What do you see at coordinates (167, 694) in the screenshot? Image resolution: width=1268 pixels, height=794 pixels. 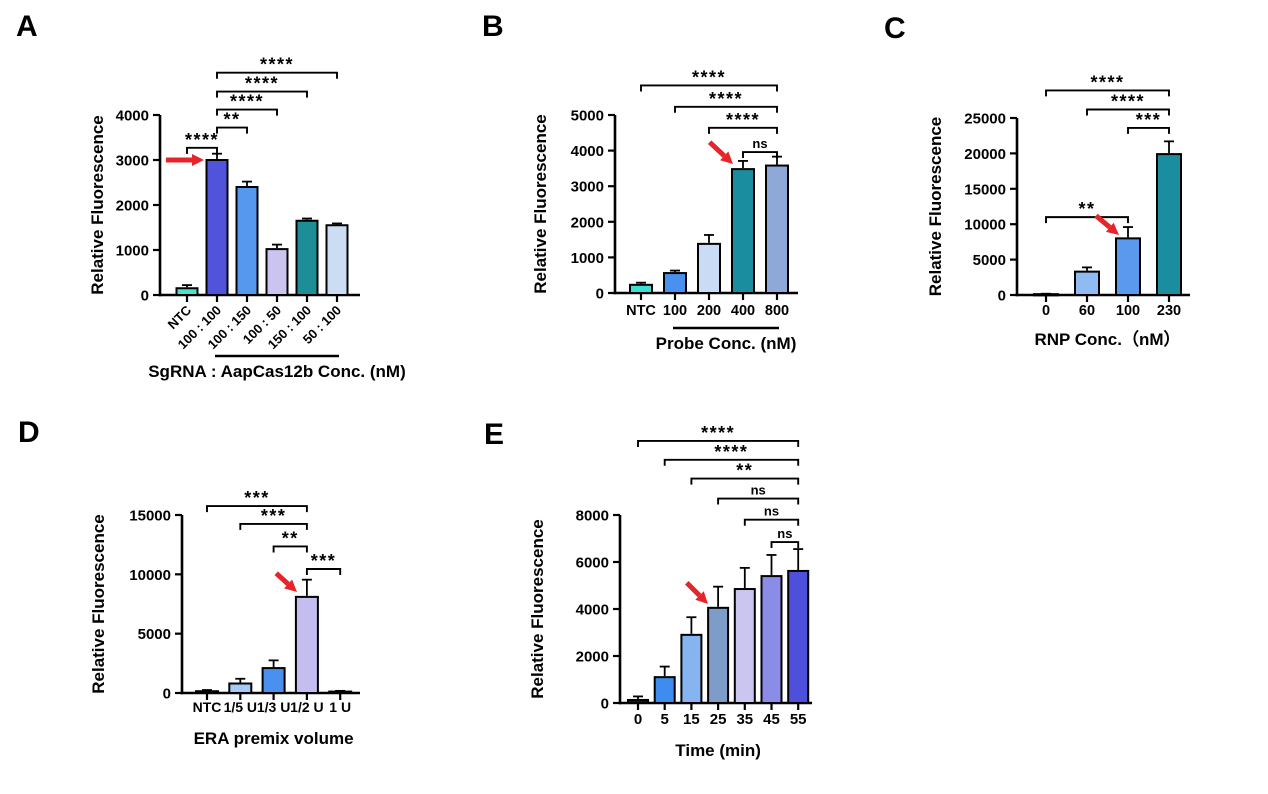 I see `y-tick-label: 0` at bounding box center [167, 694].